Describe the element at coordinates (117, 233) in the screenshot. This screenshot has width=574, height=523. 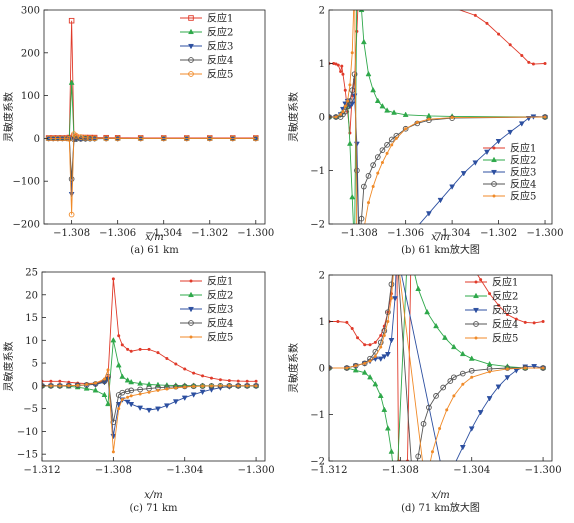
I see `x-tick-label: −1.306` at that location.